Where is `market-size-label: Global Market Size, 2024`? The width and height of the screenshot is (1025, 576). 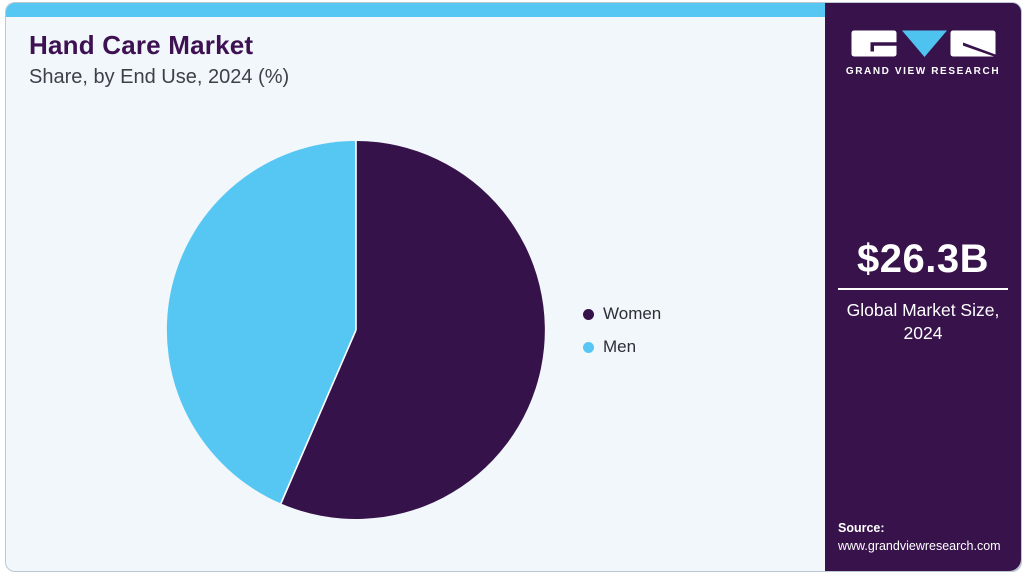 market-size-label: Global Market Size, 2024 is located at coordinates (923, 322).